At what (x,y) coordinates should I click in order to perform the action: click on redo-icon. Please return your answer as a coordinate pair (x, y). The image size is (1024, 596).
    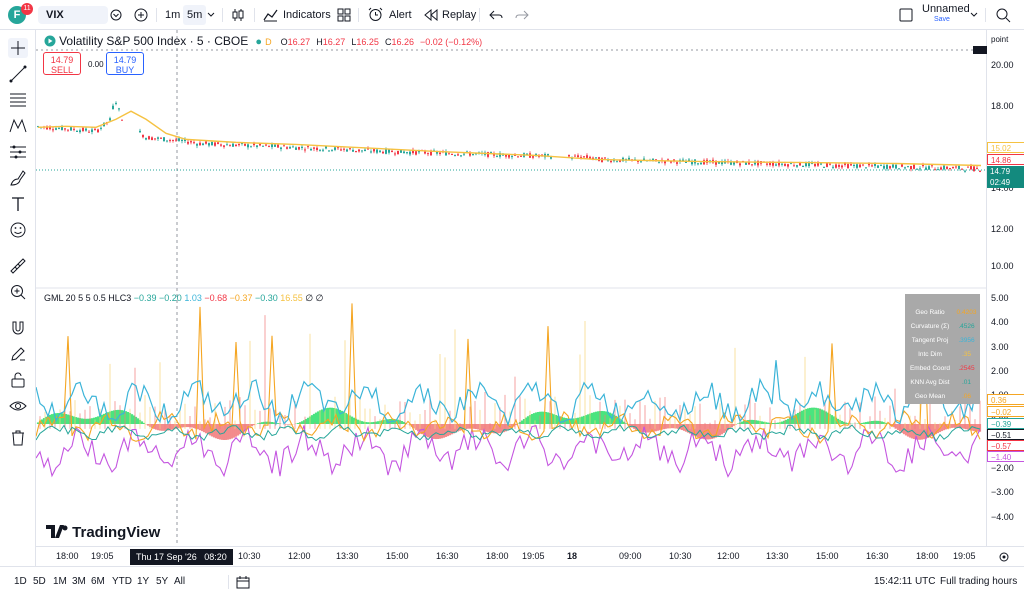
    Looking at the image, I should click on (522, 15).